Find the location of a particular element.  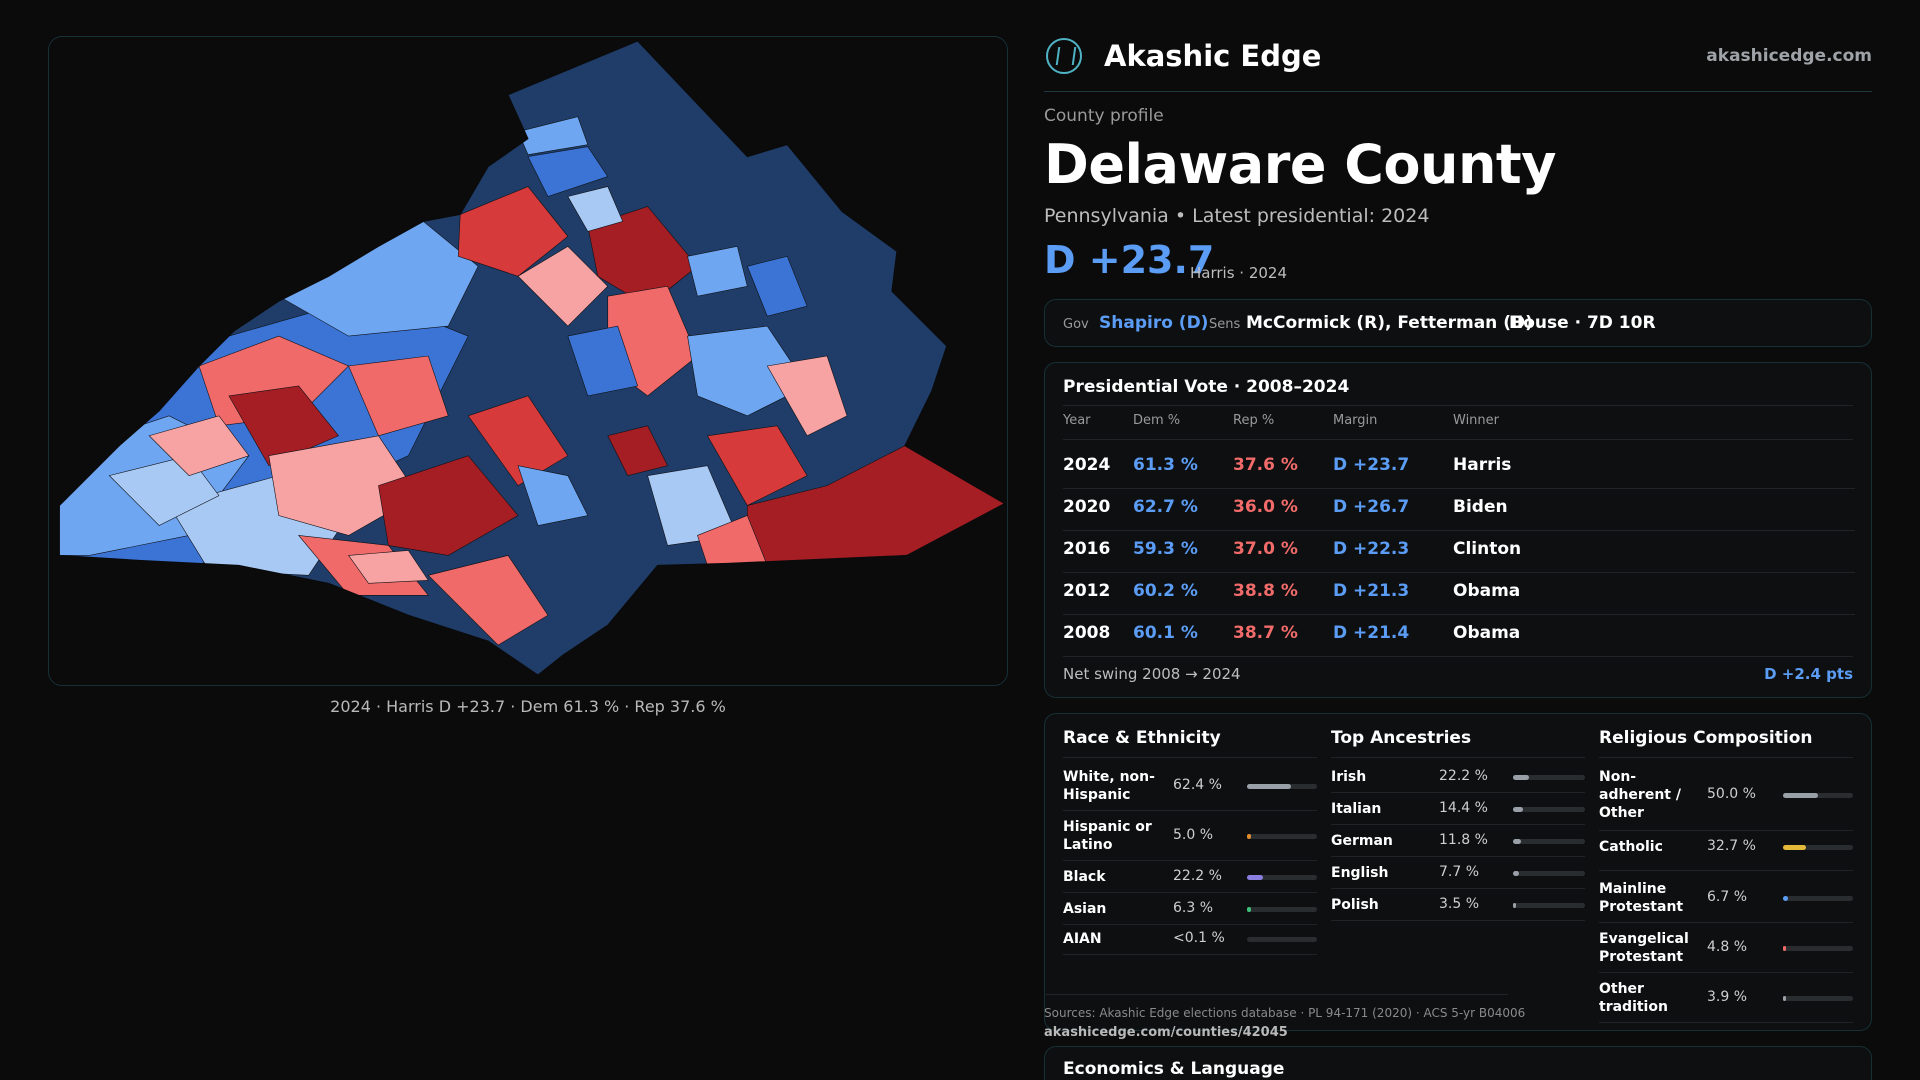

race-bar-fill is located at coordinates (1249, 909).